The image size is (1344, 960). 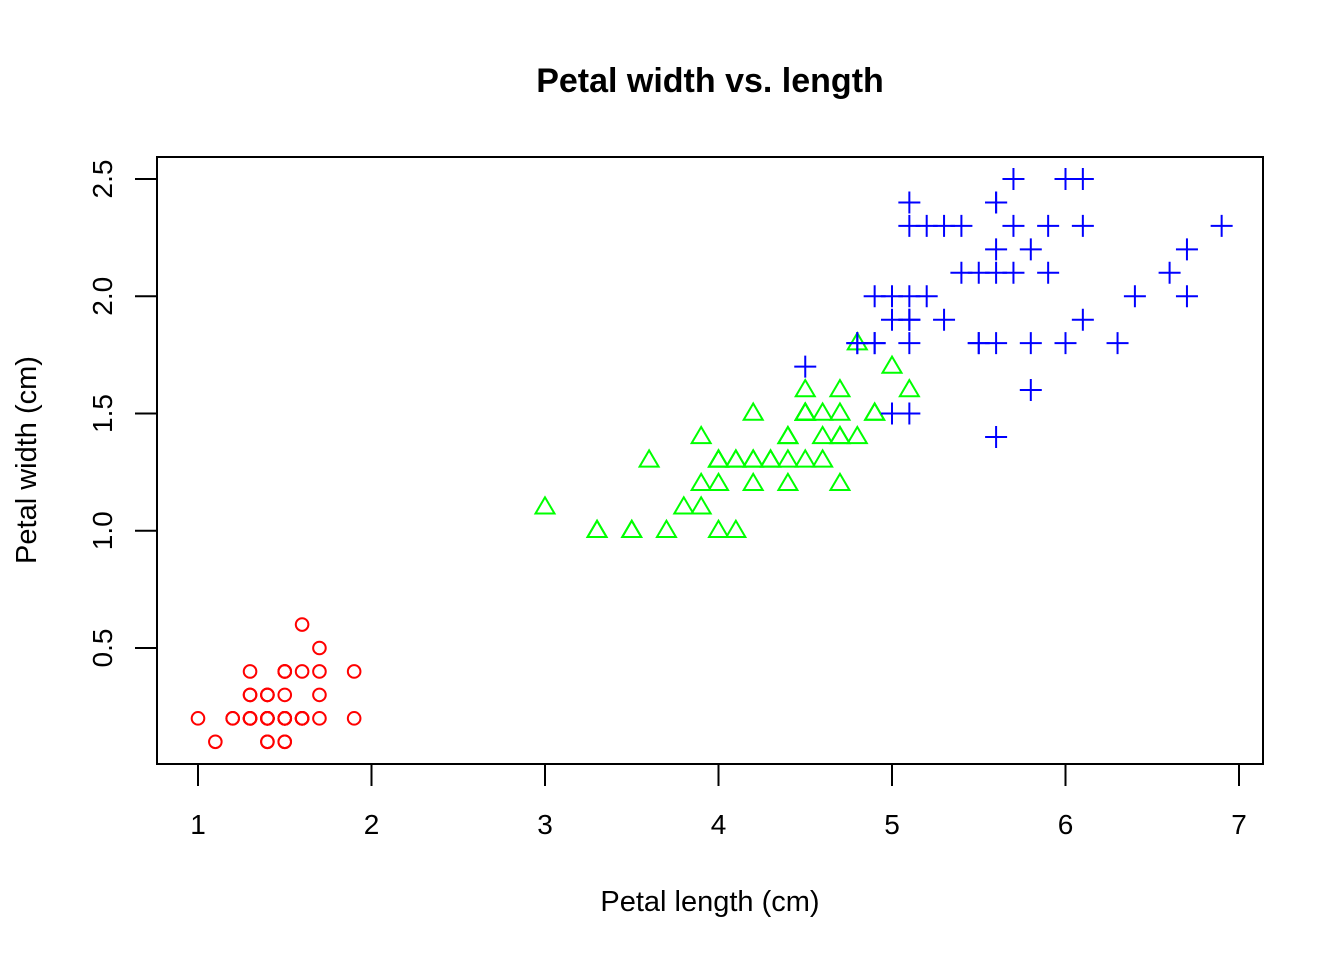 What do you see at coordinates (102, 296) in the screenshot?
I see `y-tick-label: 2.0` at bounding box center [102, 296].